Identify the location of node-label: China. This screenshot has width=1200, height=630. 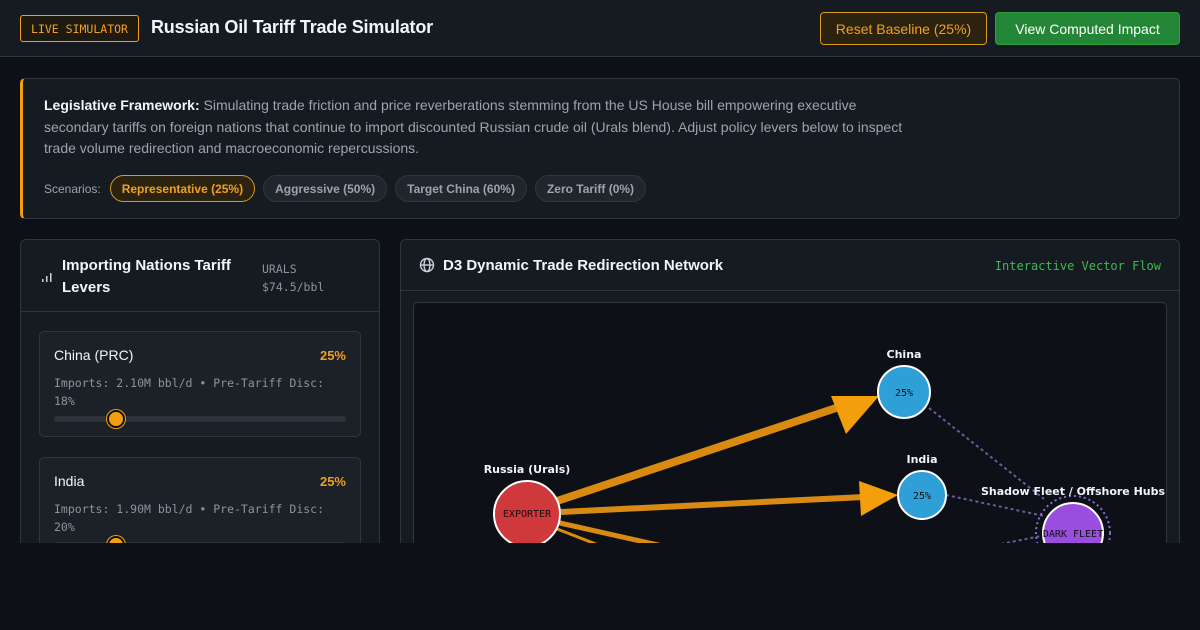
(904, 354).